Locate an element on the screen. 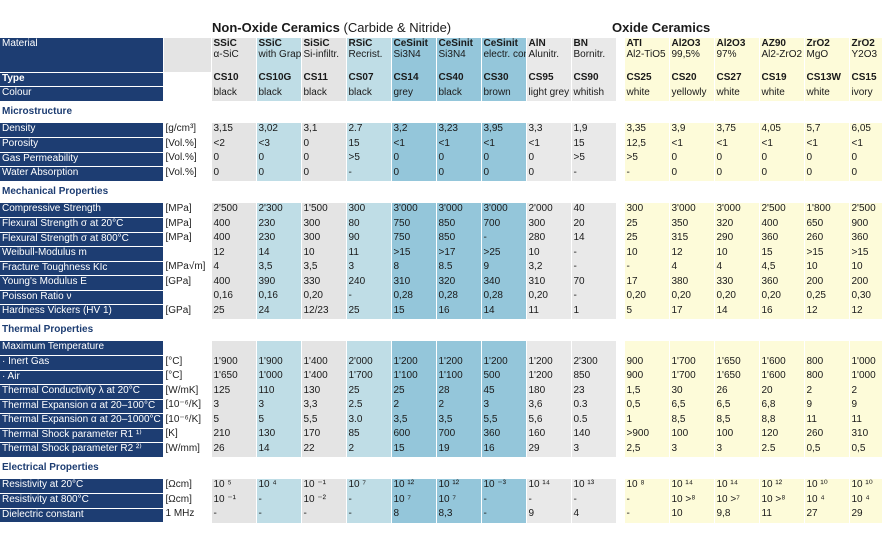 This screenshot has height=540, width=882. value-cell: 300 is located at coordinates (369, 210).